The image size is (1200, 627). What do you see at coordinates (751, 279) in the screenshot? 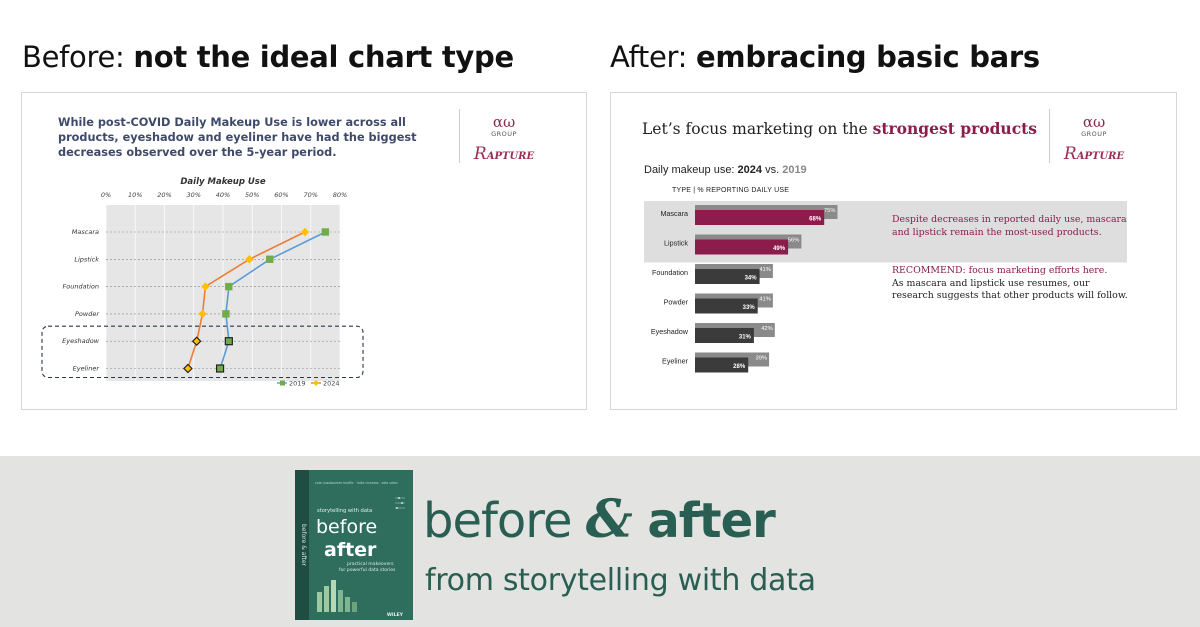
I see `bar-label-2024: 34%` at bounding box center [751, 279].